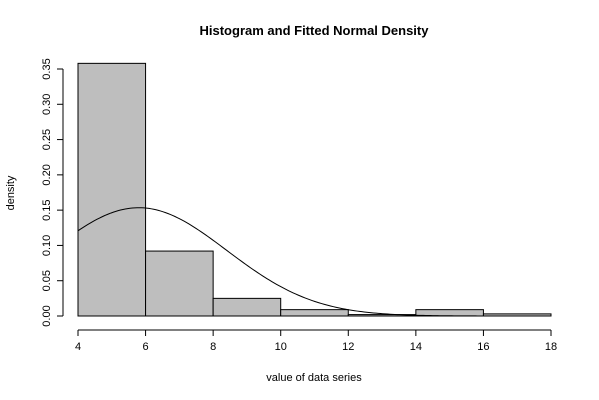 The width and height of the screenshot is (599, 400). Describe the element at coordinates (47, 174) in the screenshot. I see `y-tick-label: 0.20` at that location.